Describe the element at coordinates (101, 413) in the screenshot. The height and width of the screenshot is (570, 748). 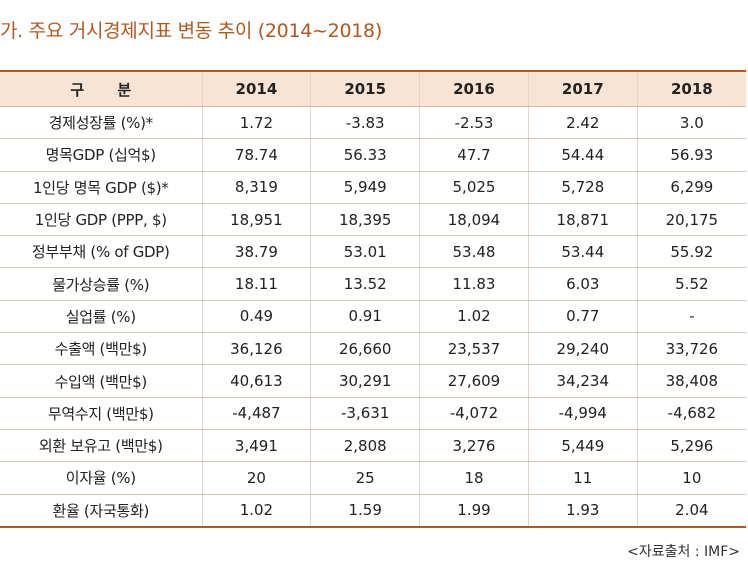
I see `row-label: 무역수지 (백만$)` at that location.